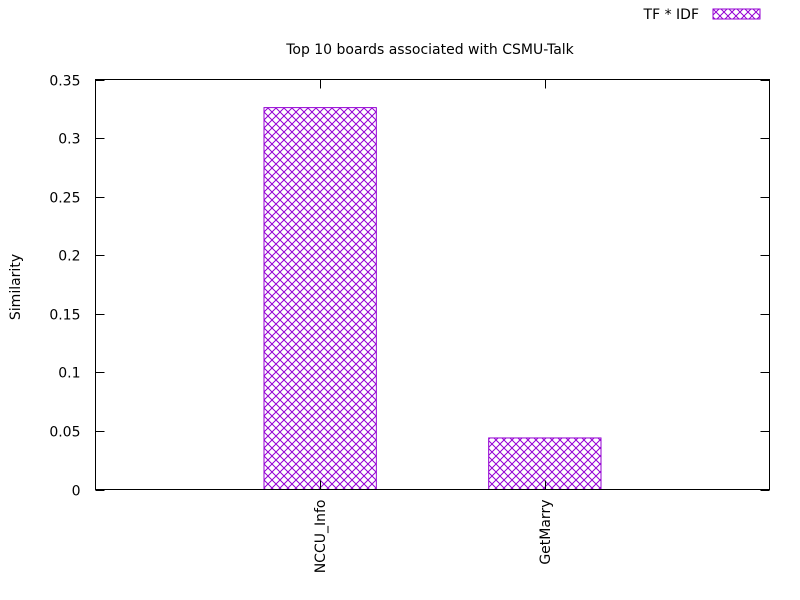  What do you see at coordinates (64, 199) in the screenshot?
I see `y-tick-label: 0.25` at bounding box center [64, 199].